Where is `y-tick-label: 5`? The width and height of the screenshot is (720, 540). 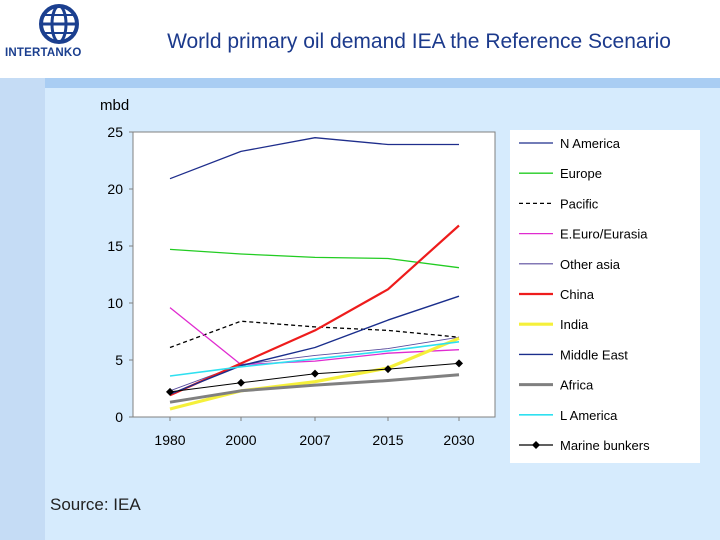 y-tick-label: 5 is located at coordinates (119, 360).